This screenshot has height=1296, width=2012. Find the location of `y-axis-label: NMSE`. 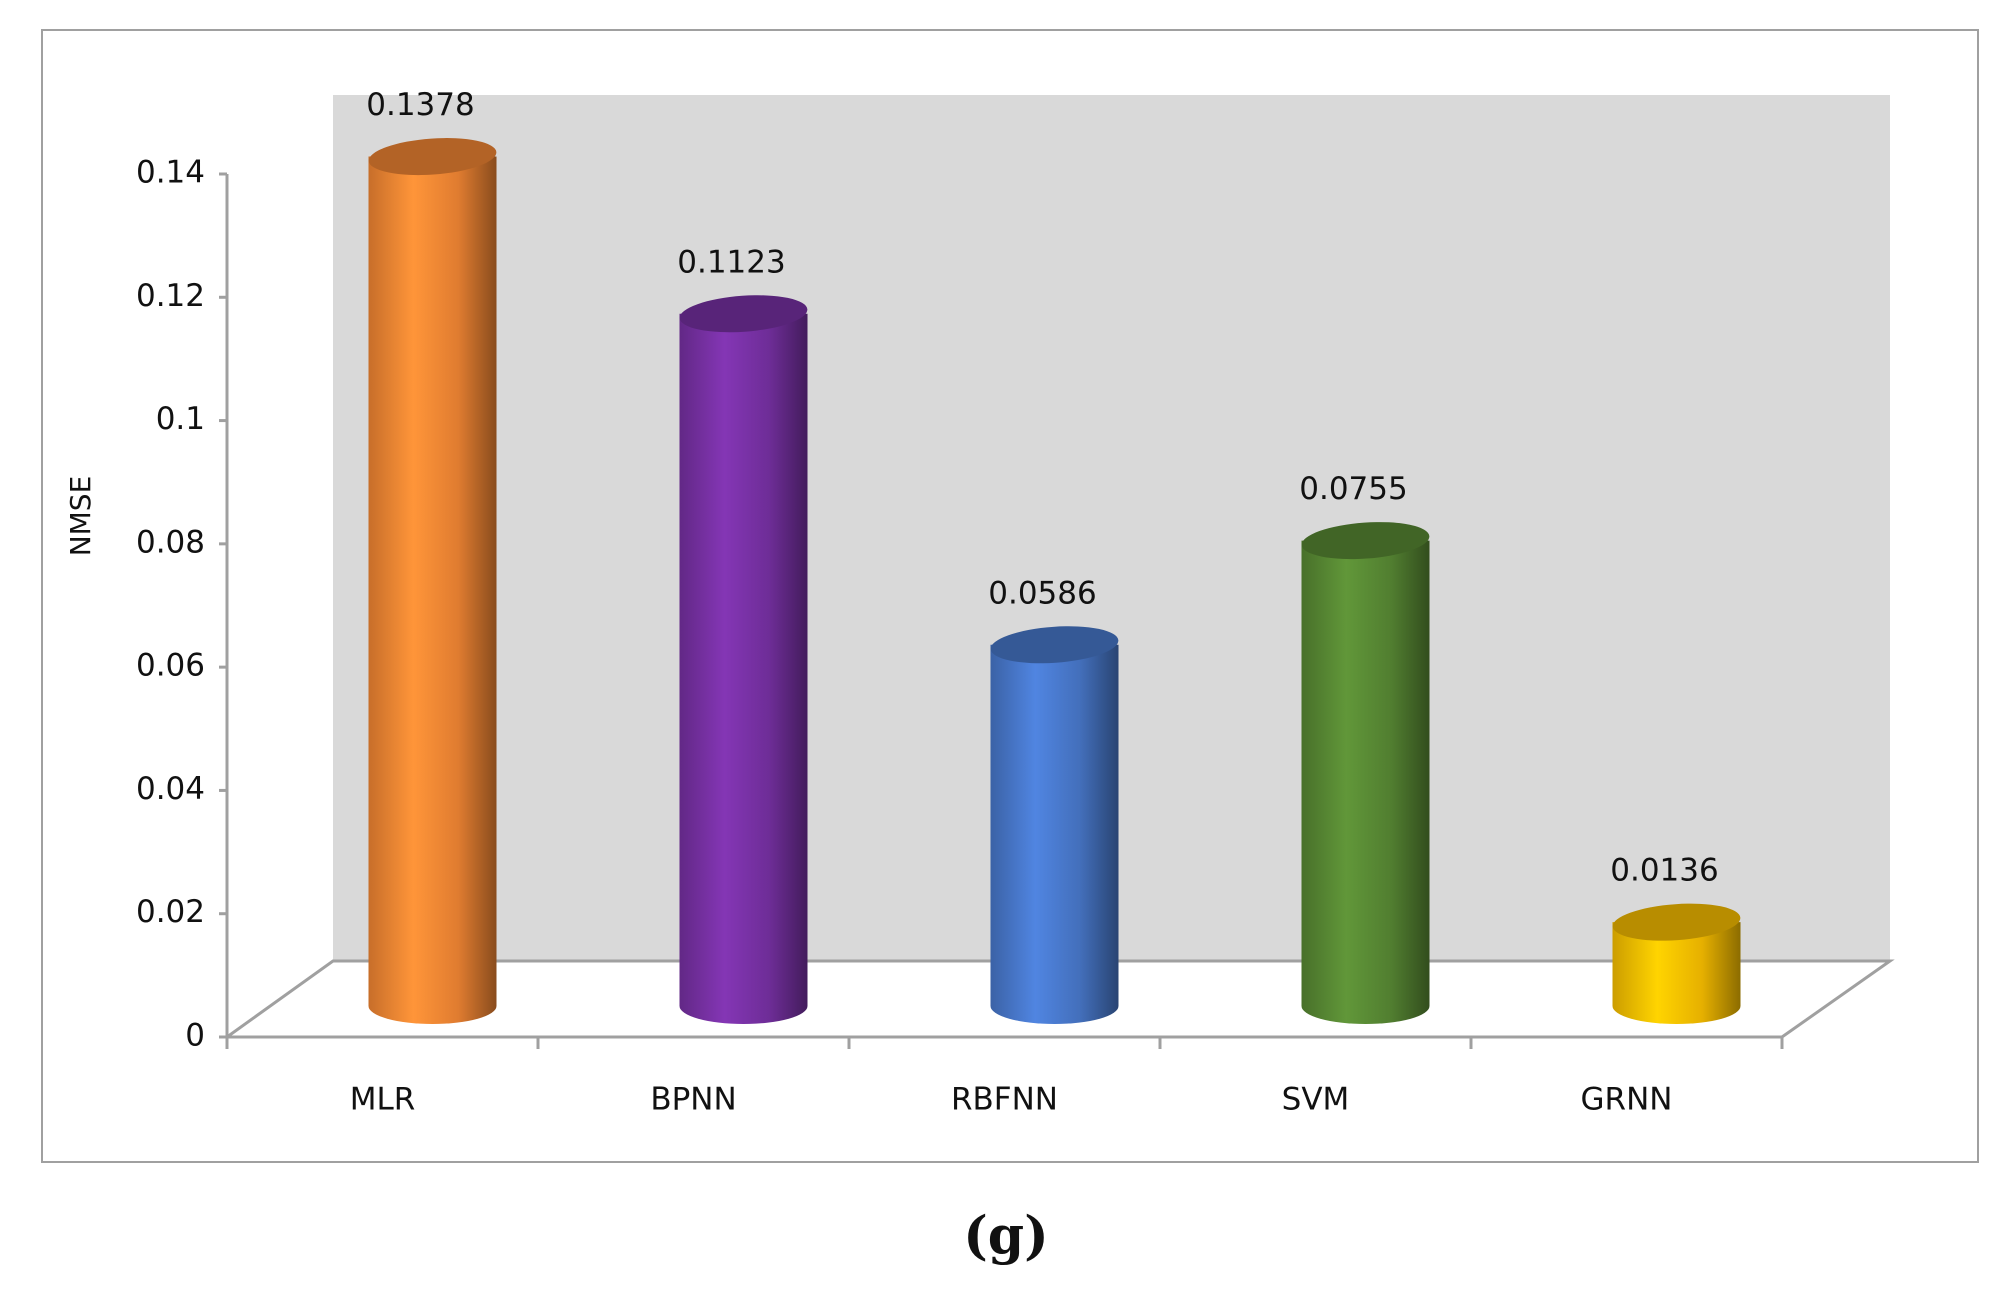

y-axis-label: NMSE is located at coordinates (80, 516).